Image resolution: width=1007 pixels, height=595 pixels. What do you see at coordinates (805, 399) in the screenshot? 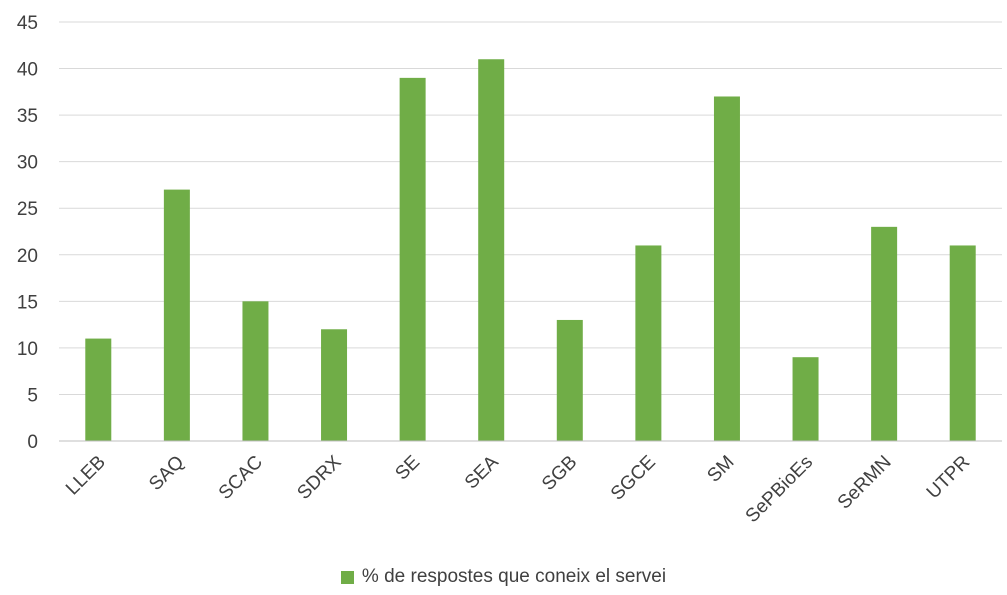
I see `bar-SePBioEs` at bounding box center [805, 399].